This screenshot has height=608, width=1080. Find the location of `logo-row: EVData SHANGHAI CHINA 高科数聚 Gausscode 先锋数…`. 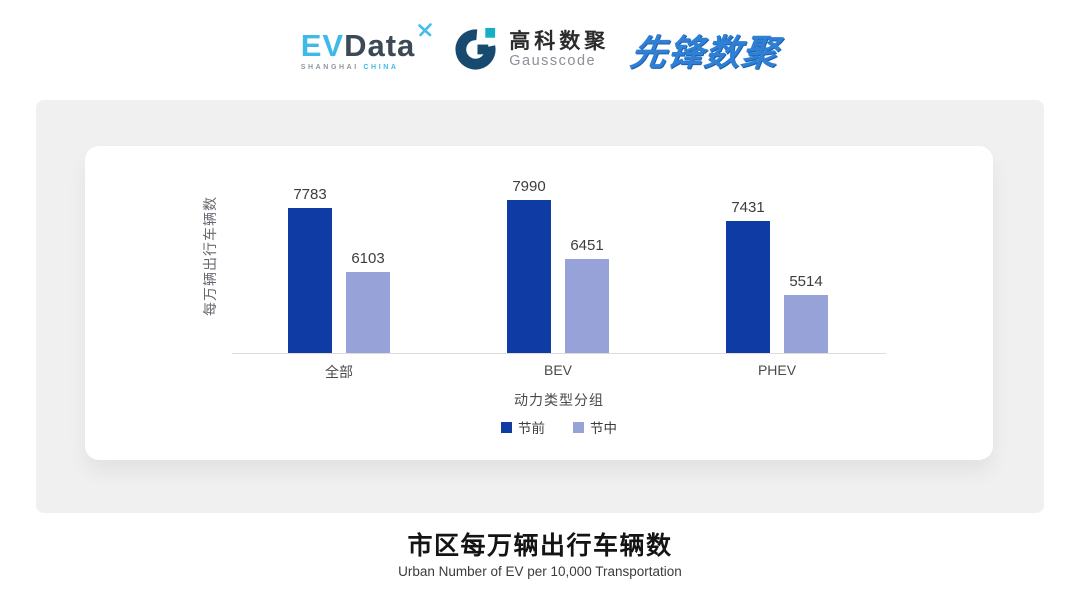

logo-row: EVData SHANGHAI CHINA 高科数聚 Gausscode 先锋数… is located at coordinates (540, 50).